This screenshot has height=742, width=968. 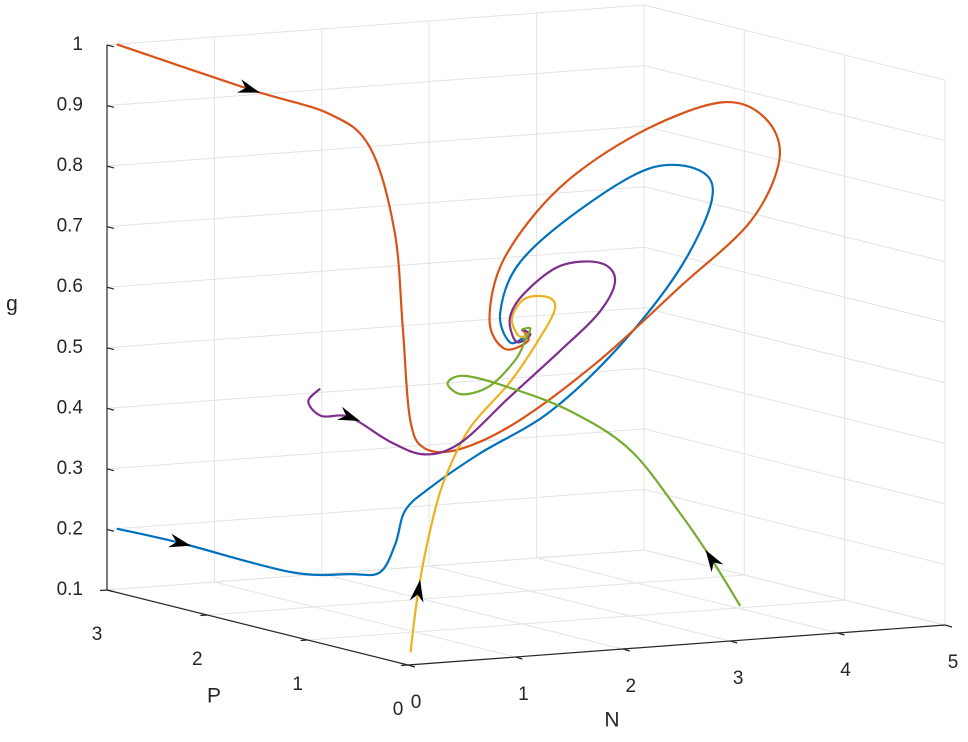 I want to click on x-axis-title: N, so click(x=611, y=720).